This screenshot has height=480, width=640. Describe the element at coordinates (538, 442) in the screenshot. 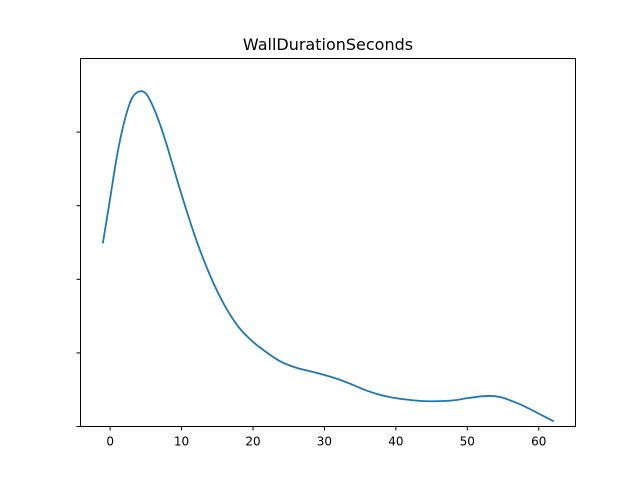

I see `x-tick-label: 60` at that location.